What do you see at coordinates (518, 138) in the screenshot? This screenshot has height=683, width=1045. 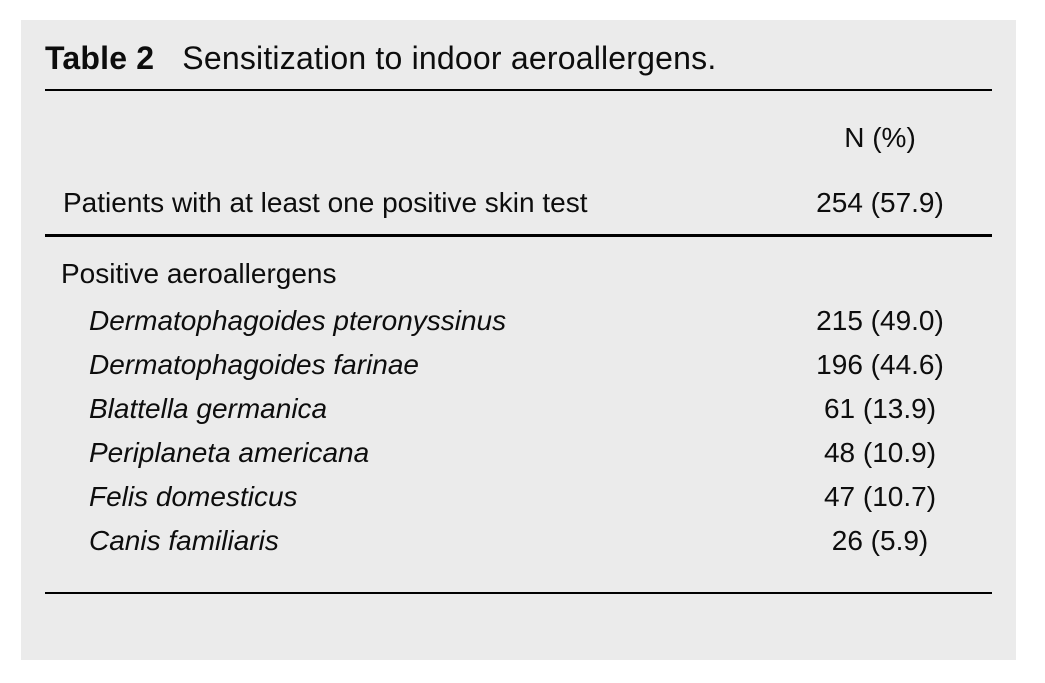 I see `header-row: N (%)` at bounding box center [518, 138].